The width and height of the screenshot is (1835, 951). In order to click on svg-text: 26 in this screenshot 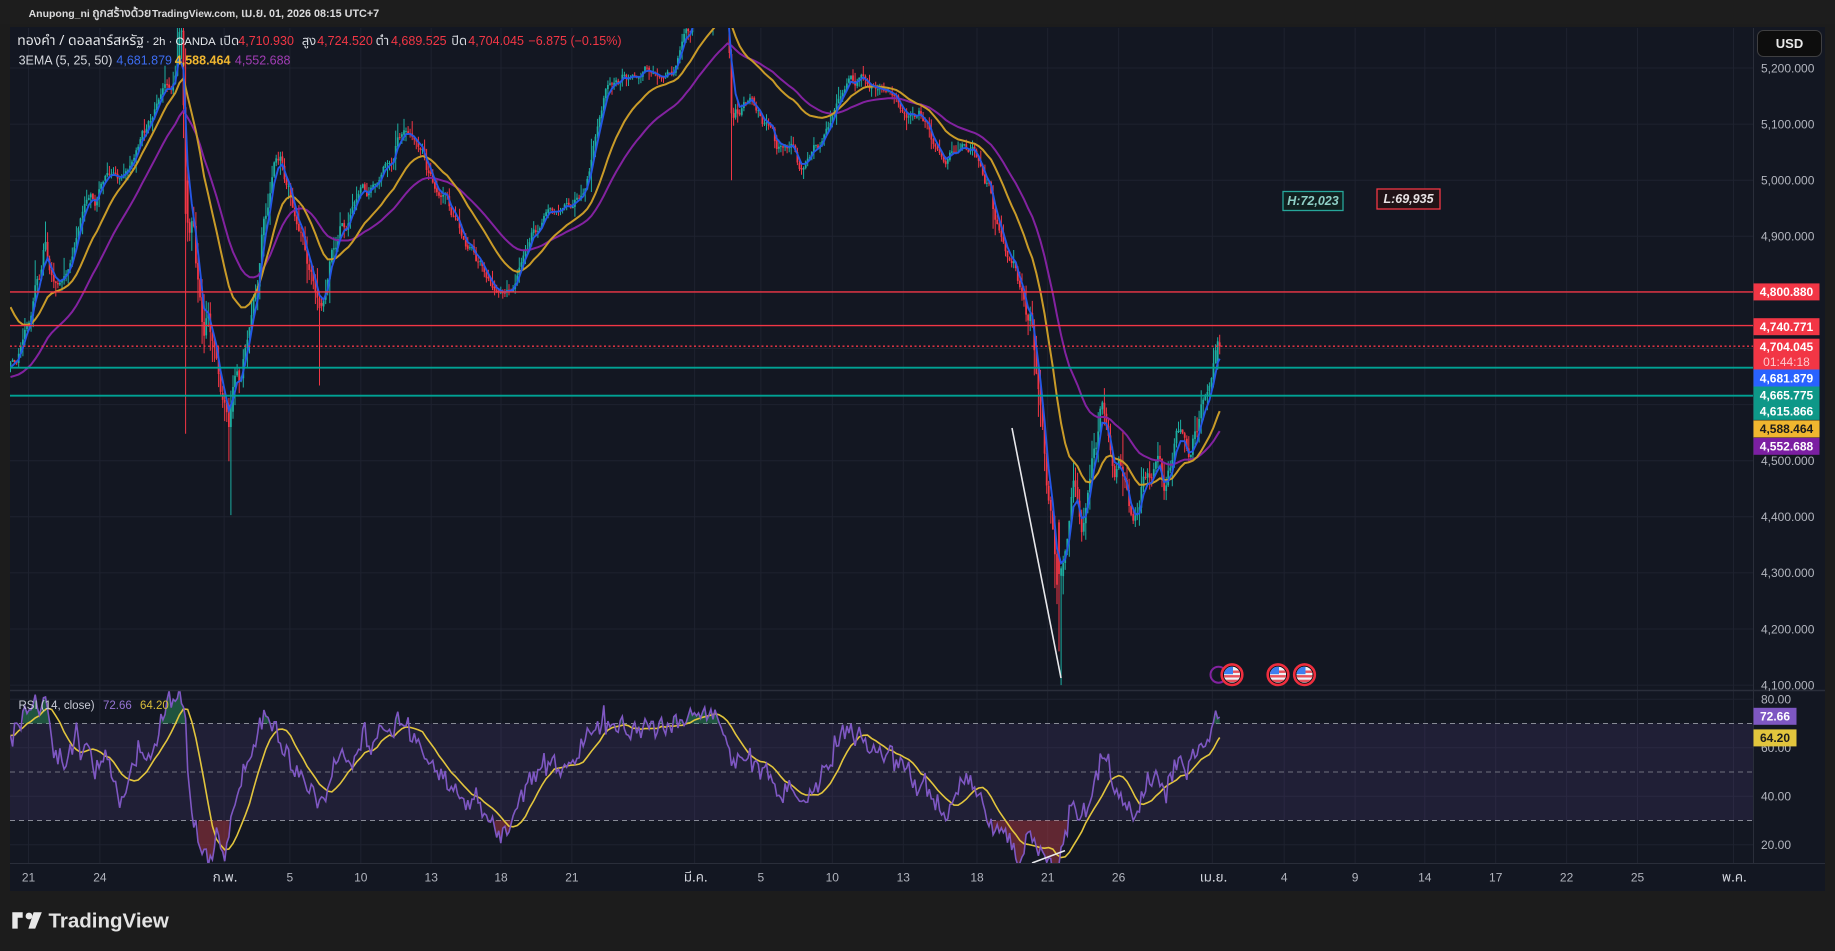, I will do `click(1119, 878)`.